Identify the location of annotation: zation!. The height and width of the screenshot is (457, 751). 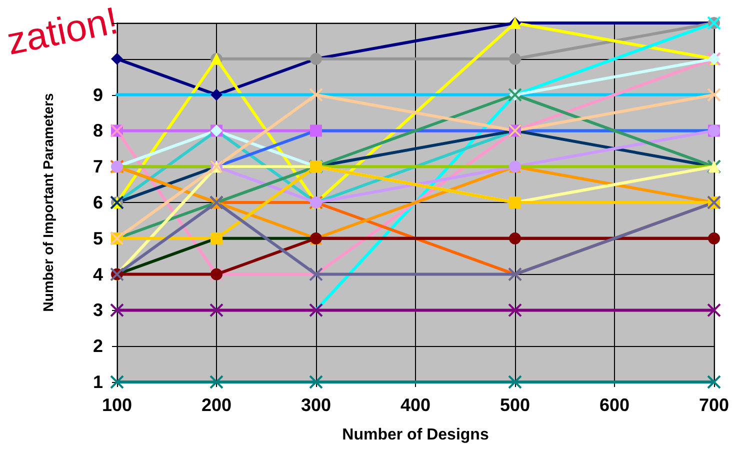
(63, 32).